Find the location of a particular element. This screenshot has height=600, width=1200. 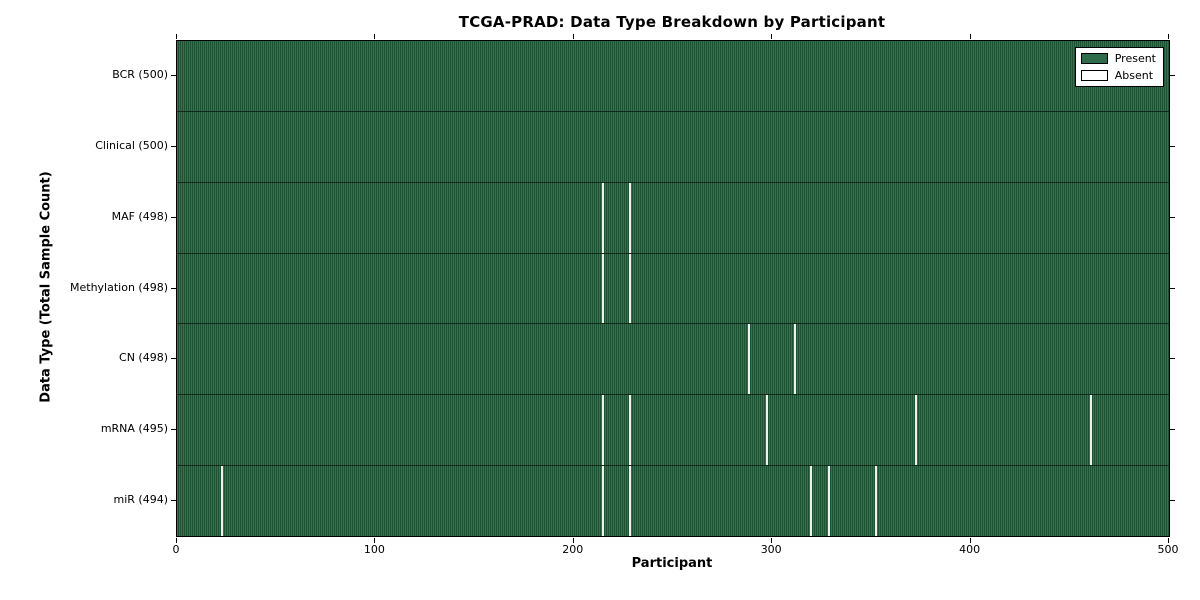

heatmap-row-cn is located at coordinates (673, 359).